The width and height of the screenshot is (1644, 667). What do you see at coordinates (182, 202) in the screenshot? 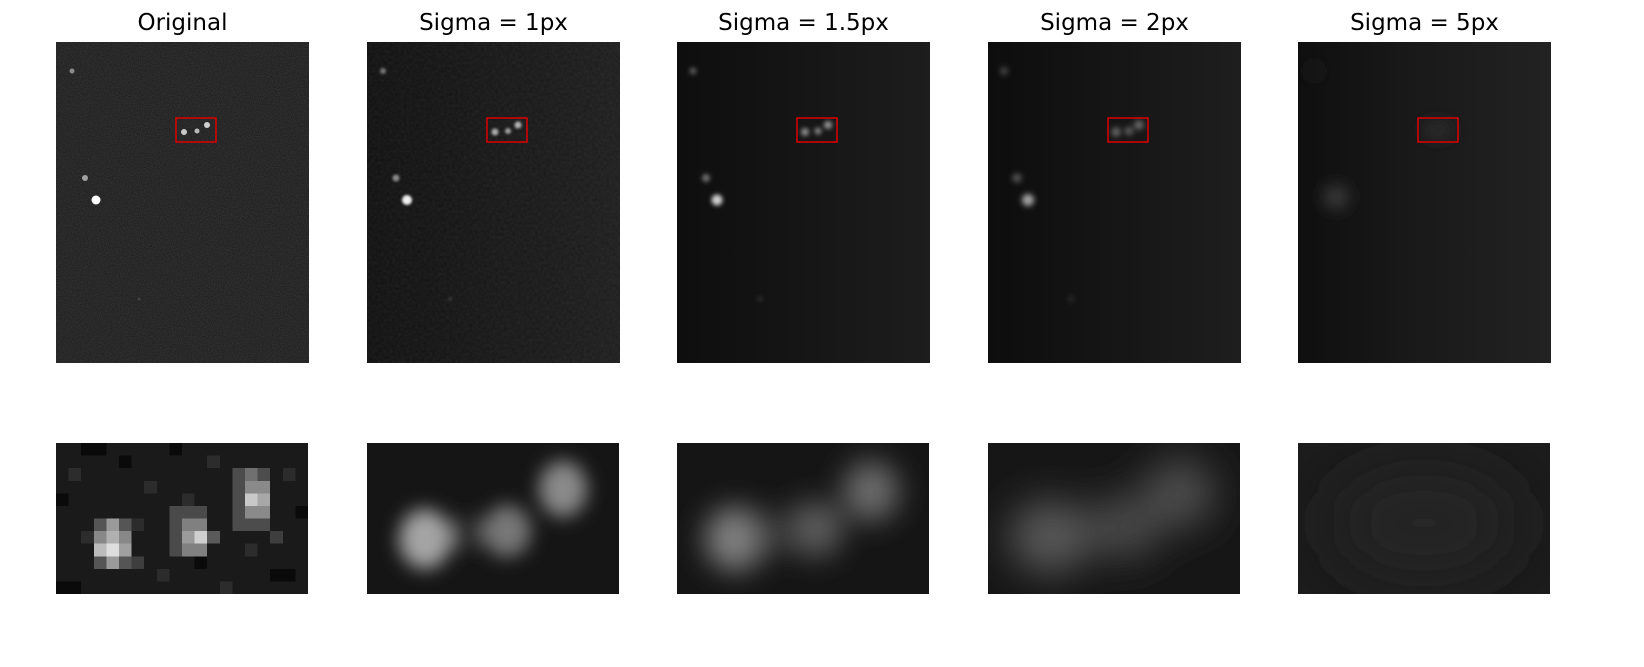
I see `full-image-original` at bounding box center [182, 202].